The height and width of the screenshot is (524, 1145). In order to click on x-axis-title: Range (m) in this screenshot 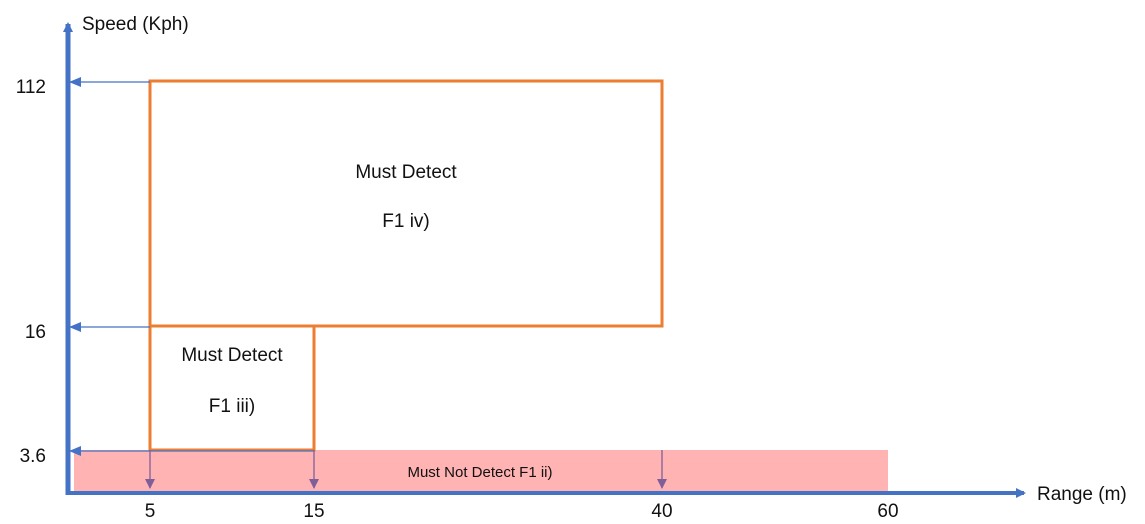, I will do `click(1082, 494)`.